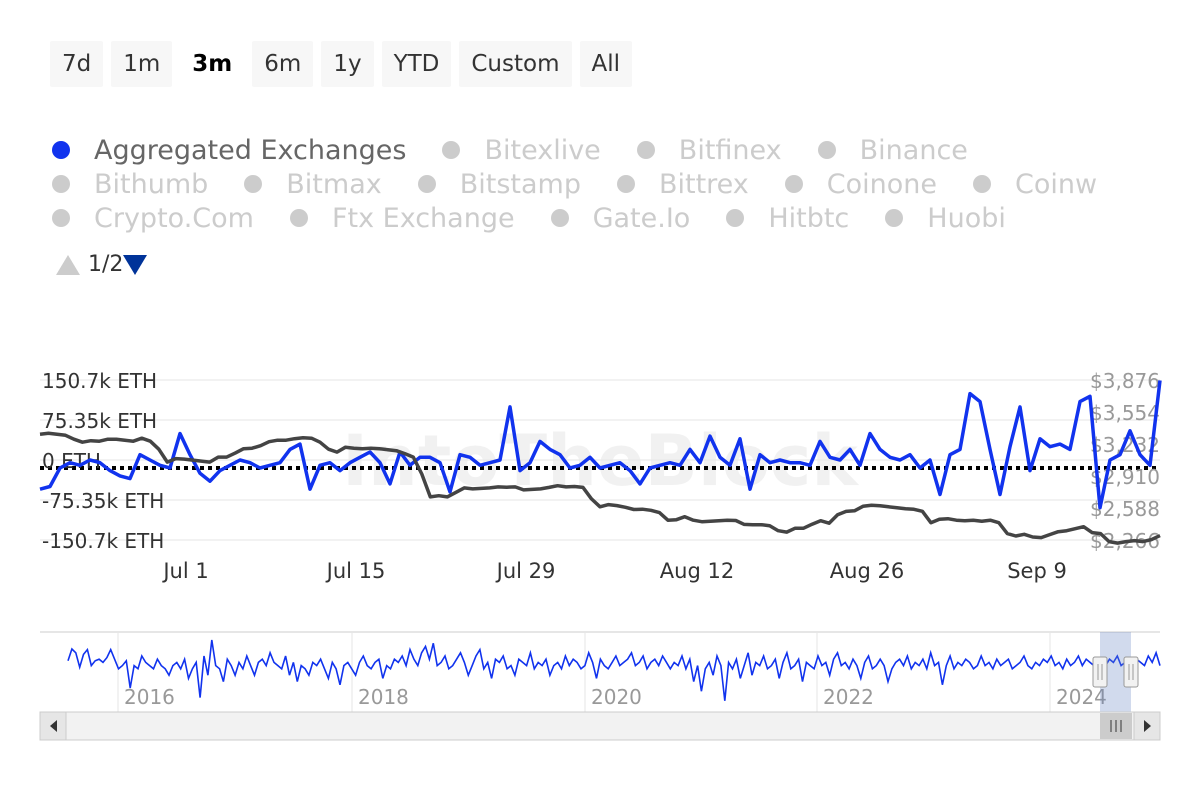  Describe the element at coordinates (515, 64) in the screenshot. I see `range-button-custom: Custom` at that location.